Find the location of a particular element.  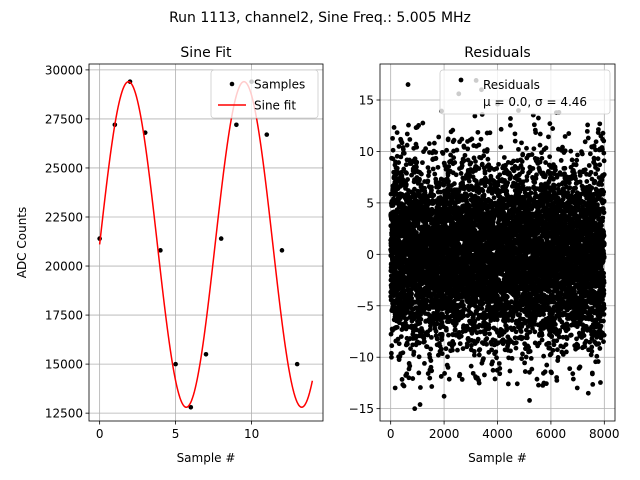

y-tick-label: 12500 is located at coordinates (64, 414).